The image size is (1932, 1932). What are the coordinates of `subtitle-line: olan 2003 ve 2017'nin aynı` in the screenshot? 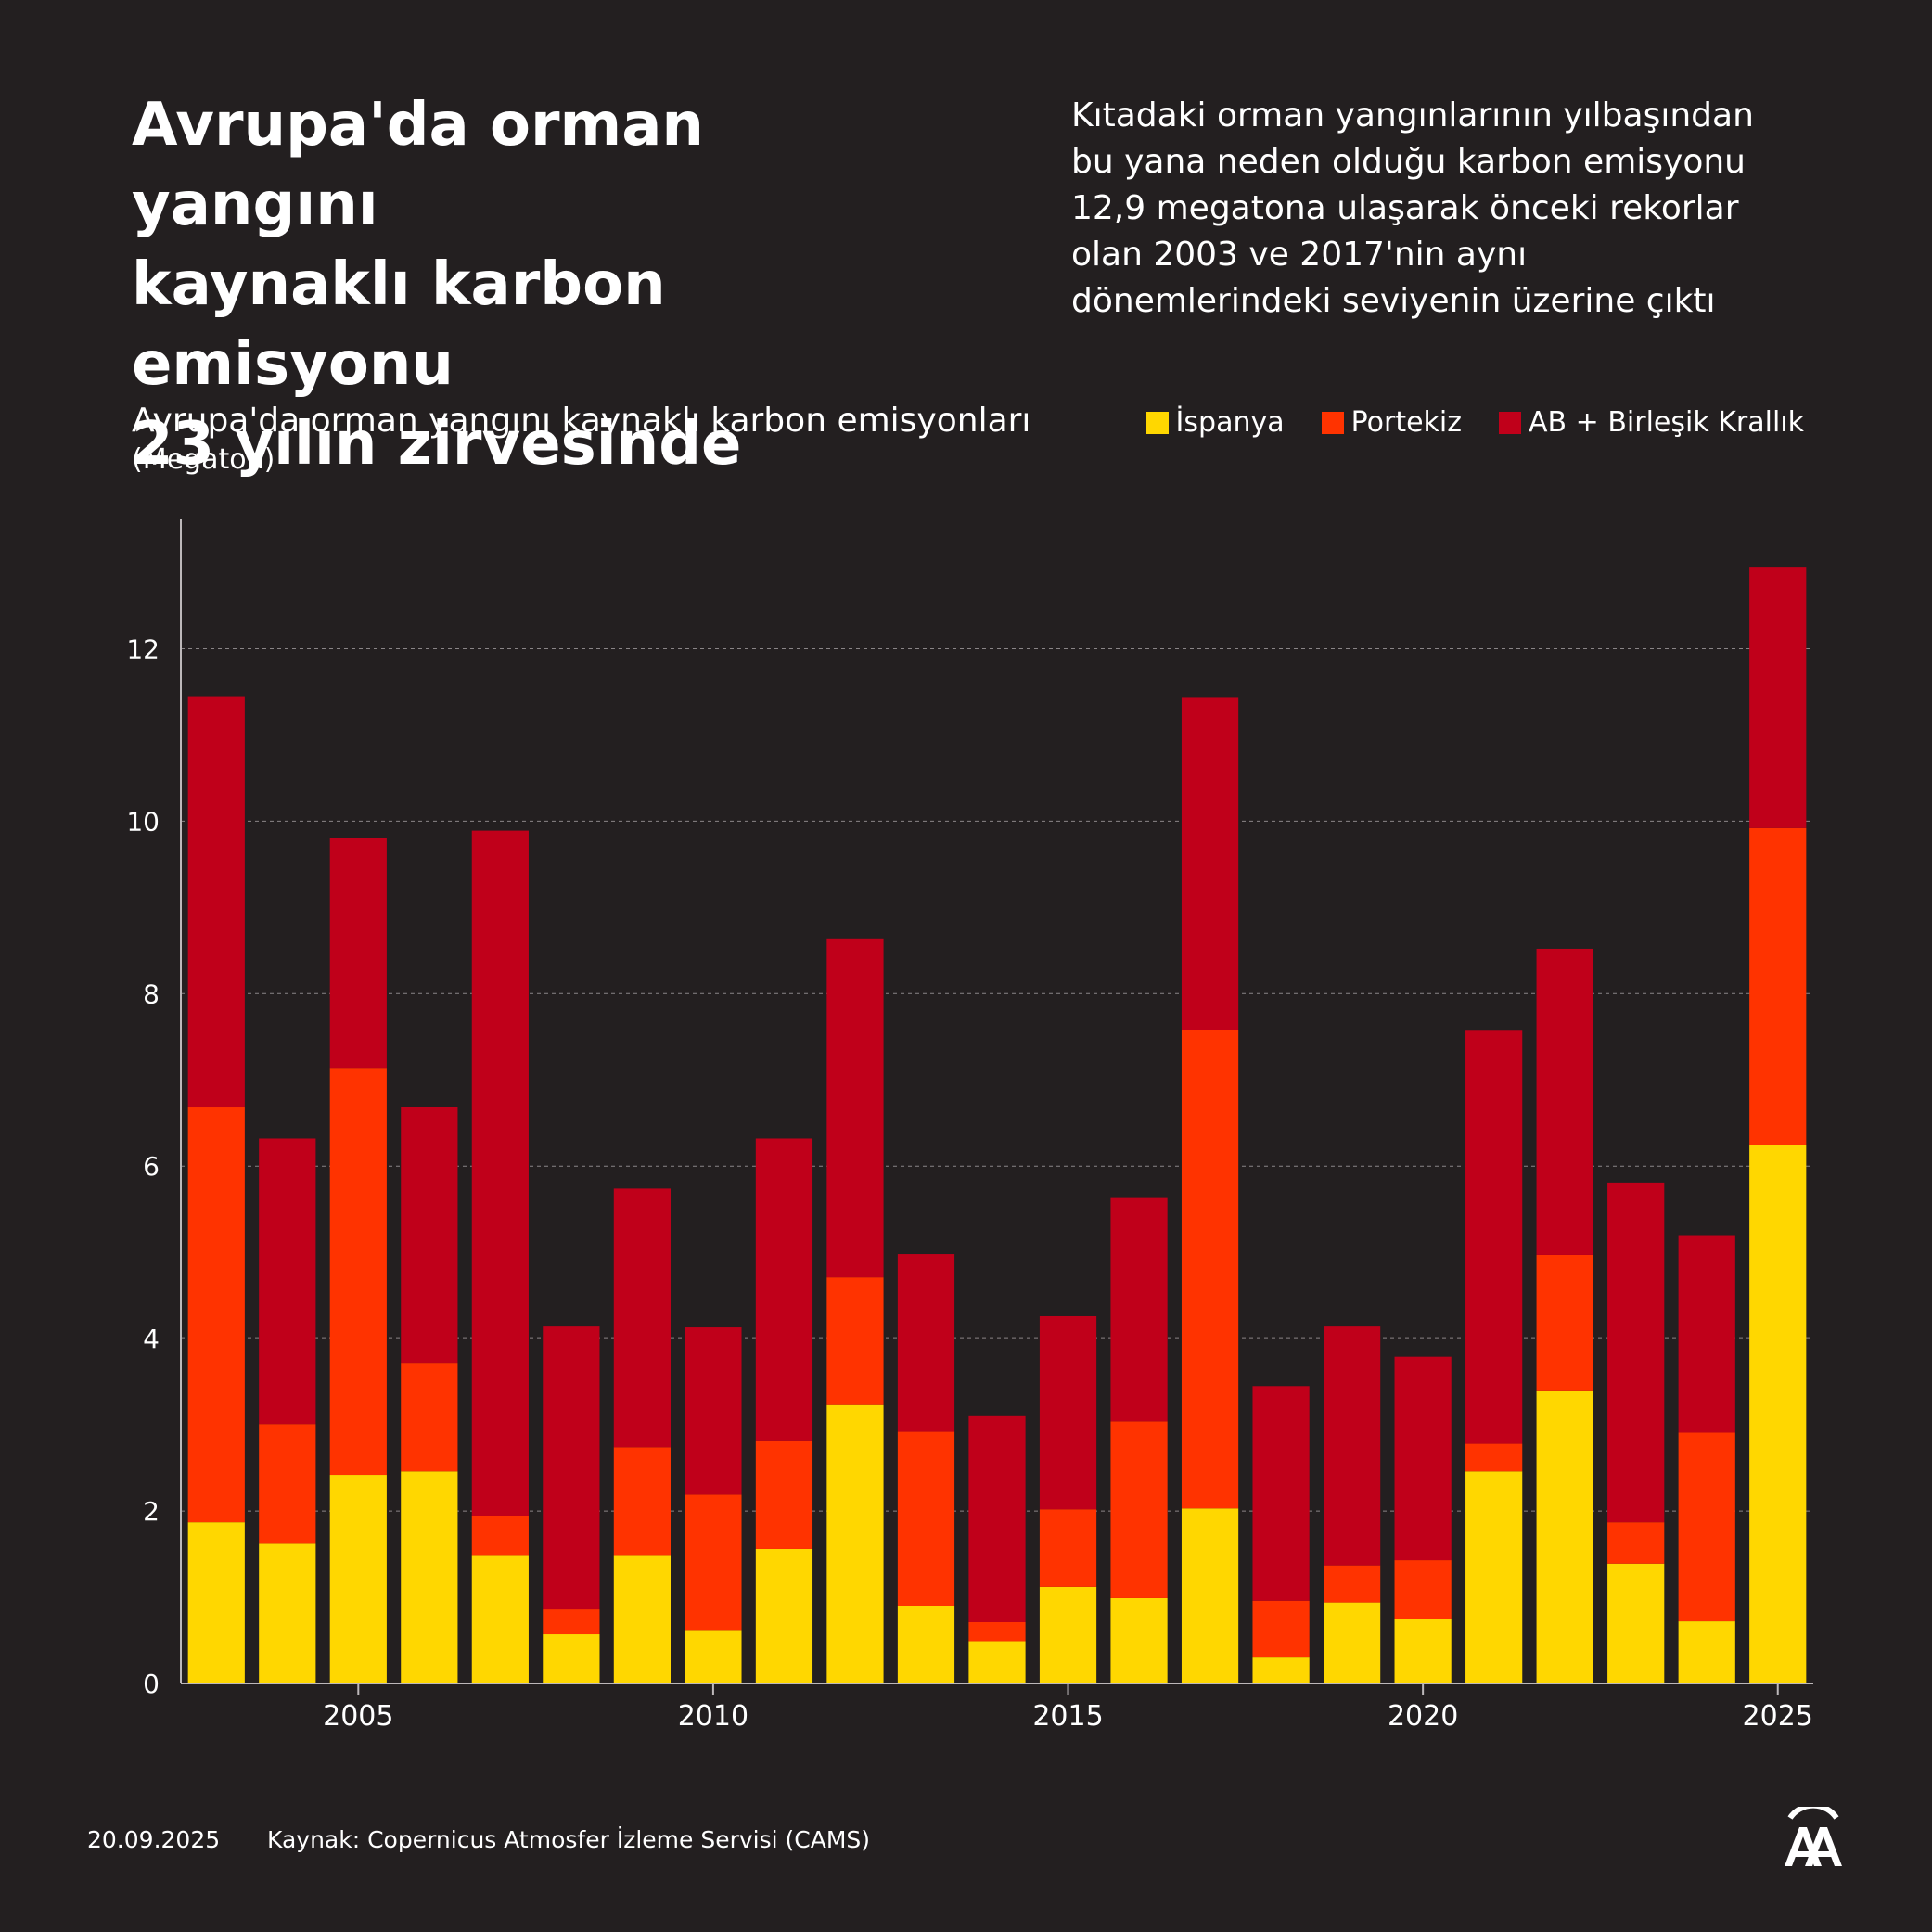 It's located at (1299, 255).